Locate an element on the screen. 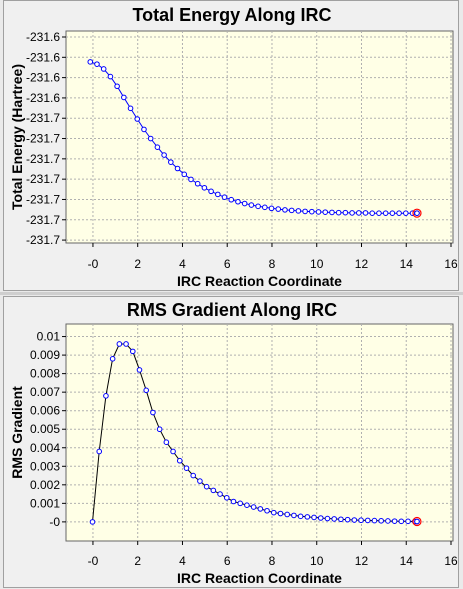  y-tick-label: -231.6 is located at coordinates (43, 57).